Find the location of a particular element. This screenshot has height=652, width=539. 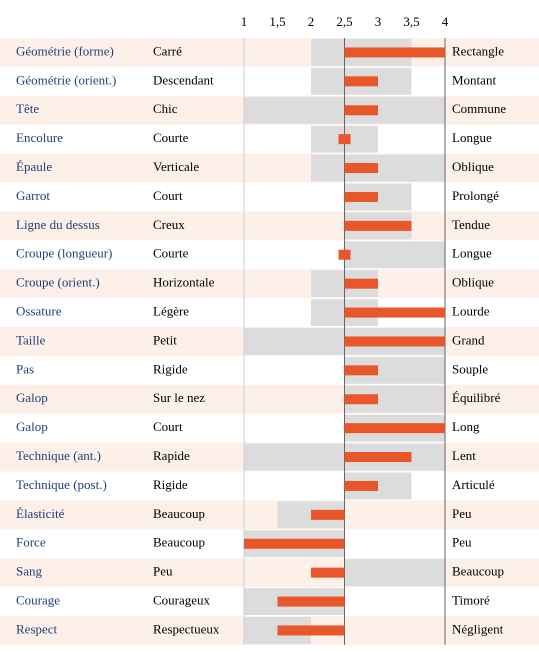

left-label: Rigide is located at coordinates (170, 484).